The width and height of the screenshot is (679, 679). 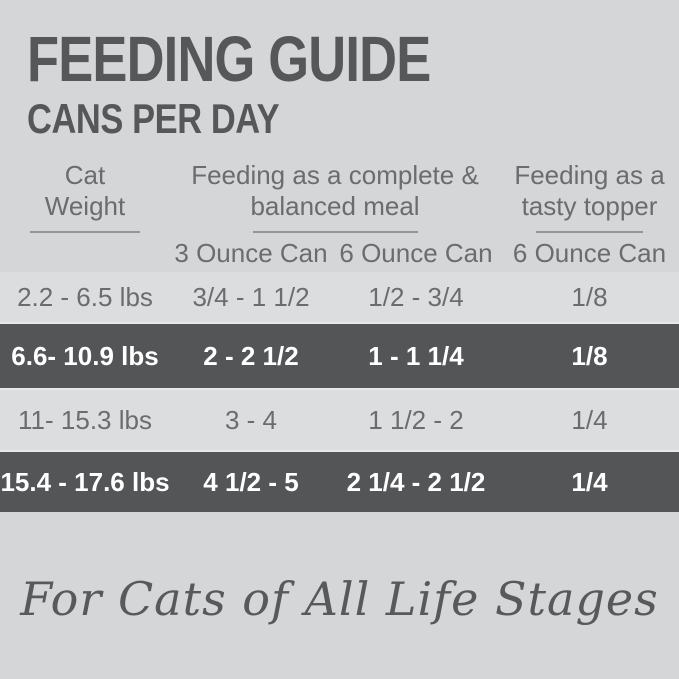 What do you see at coordinates (589, 206) in the screenshot?
I see `column-group-label: tasty topper` at bounding box center [589, 206].